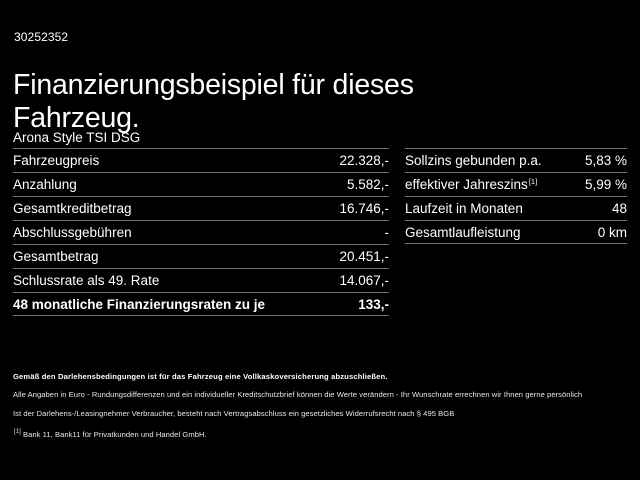 This screenshot has height=480, width=640. What do you see at coordinates (201, 160) in the screenshot?
I see `table-row: Fahrzeugpreis 22.328,-` at bounding box center [201, 160].